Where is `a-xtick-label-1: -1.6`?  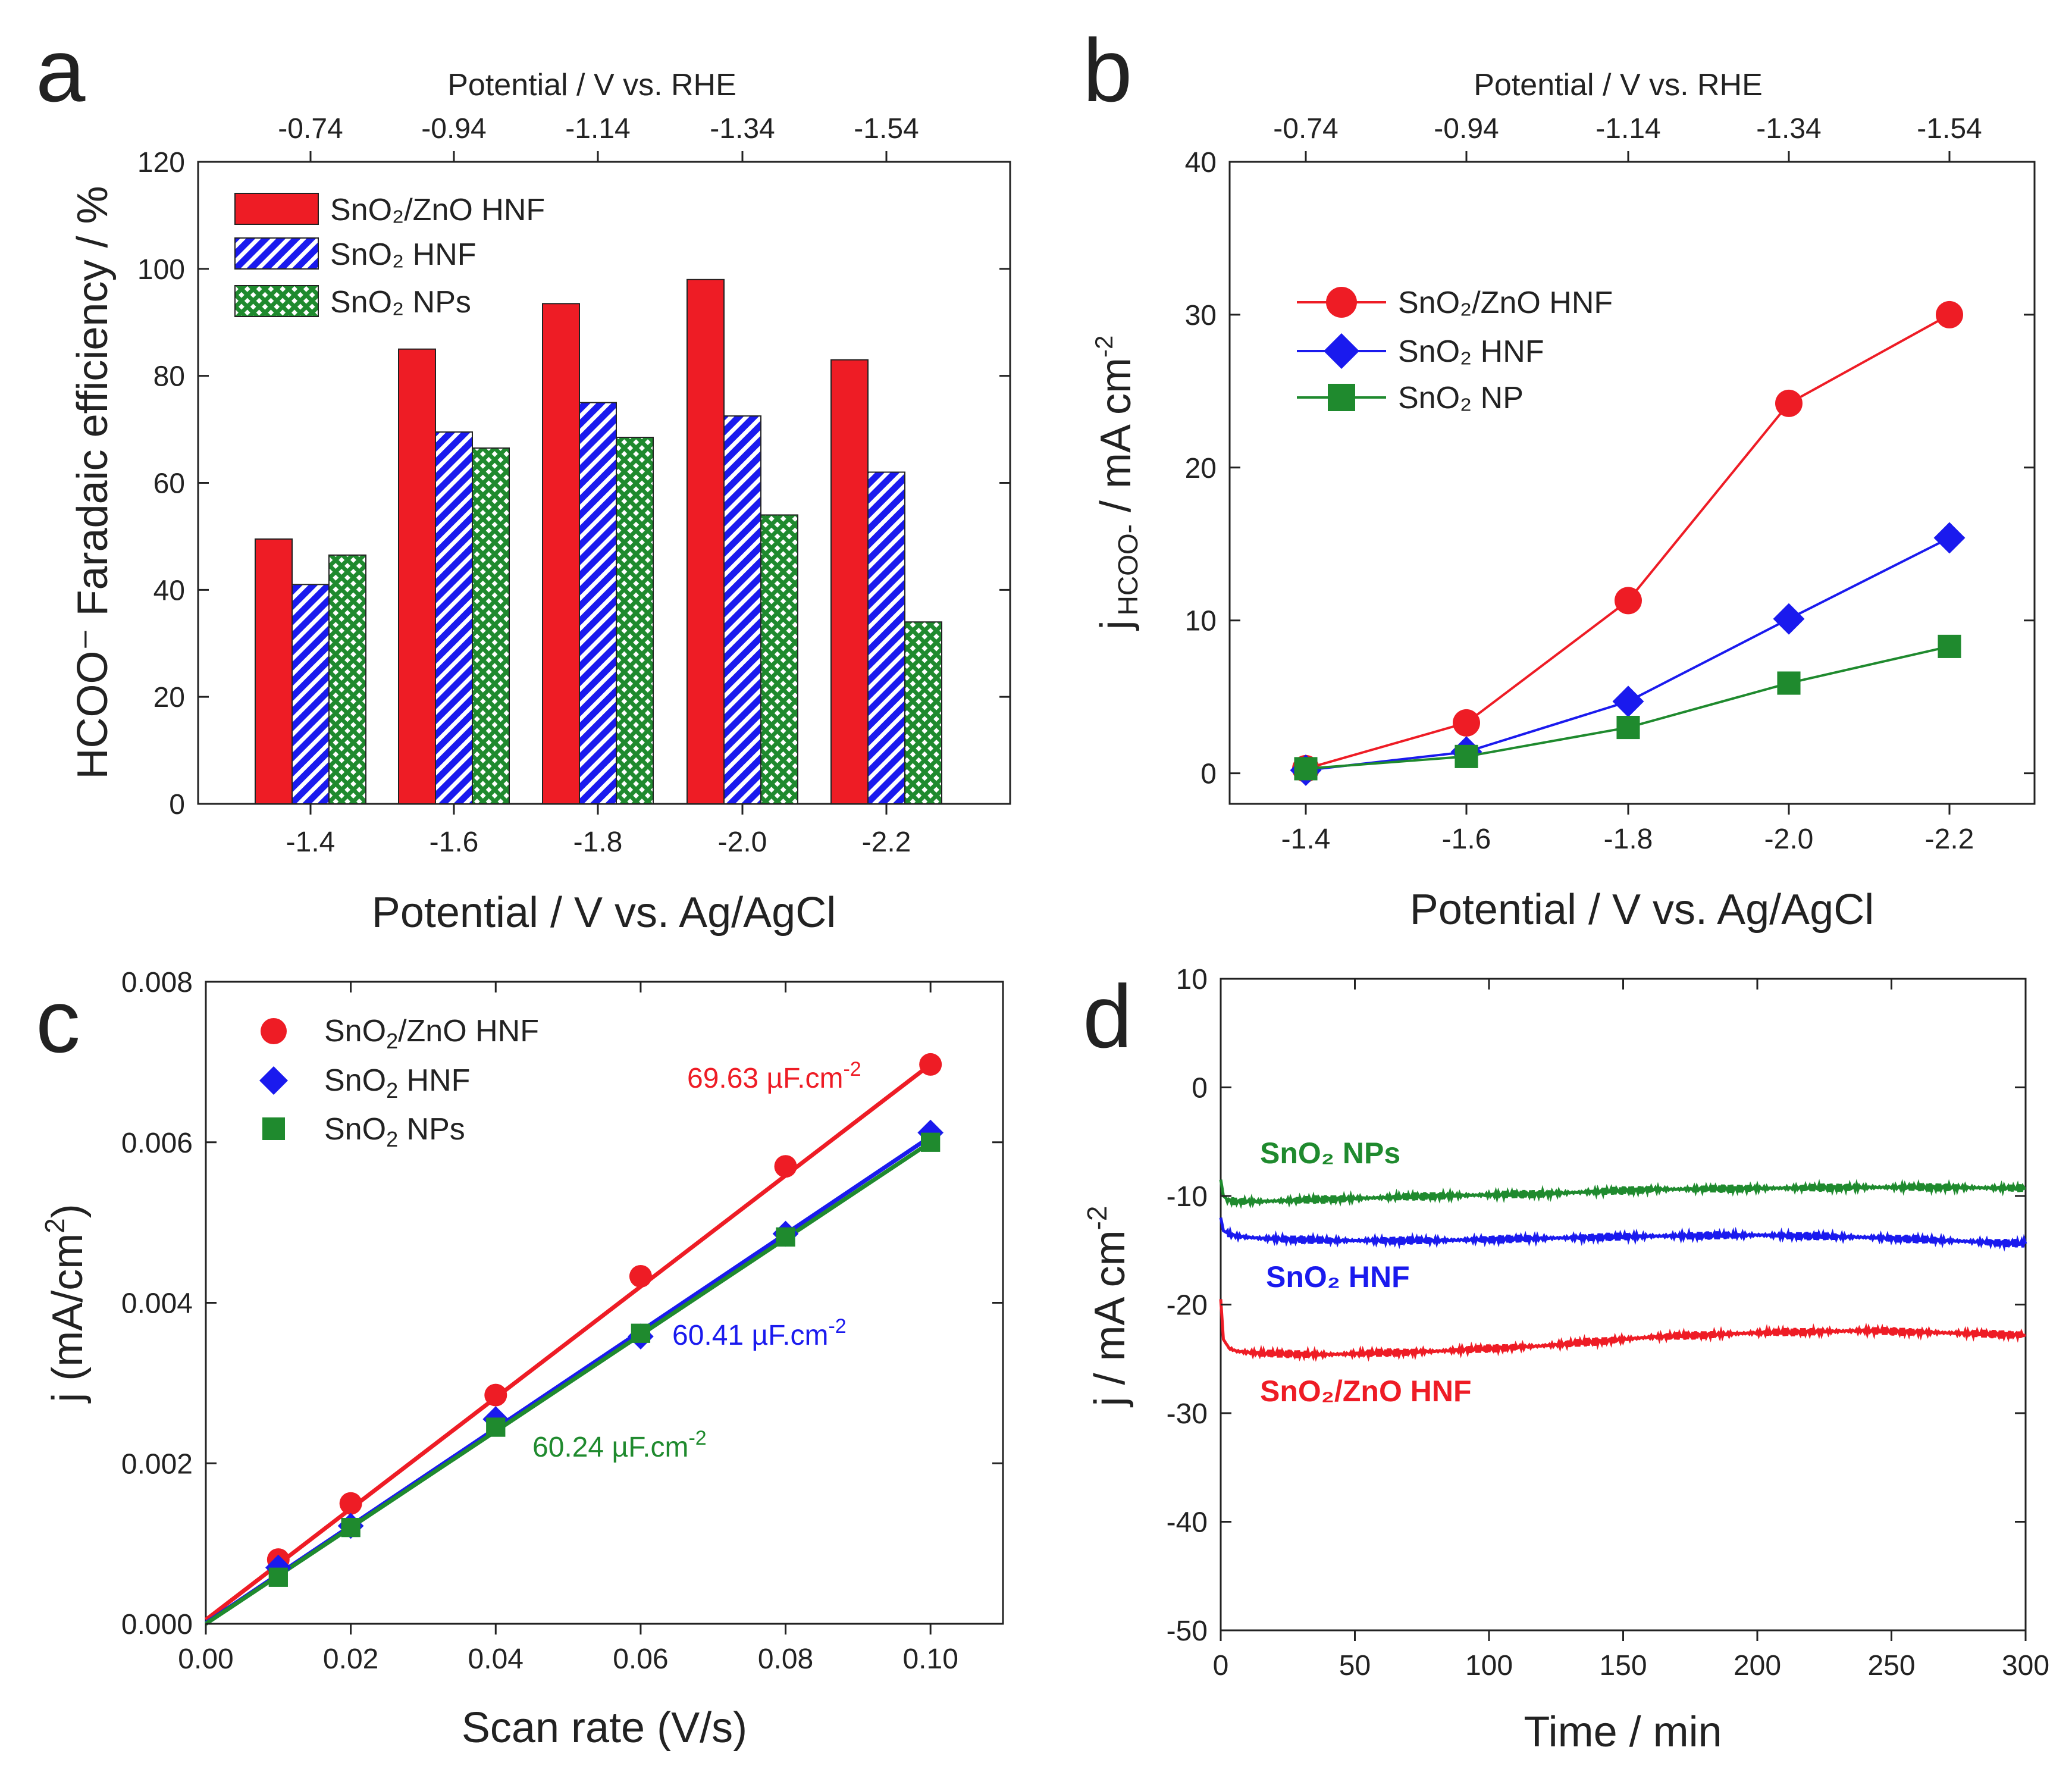 a-xtick-label-1: -1.6 is located at coordinates (454, 842).